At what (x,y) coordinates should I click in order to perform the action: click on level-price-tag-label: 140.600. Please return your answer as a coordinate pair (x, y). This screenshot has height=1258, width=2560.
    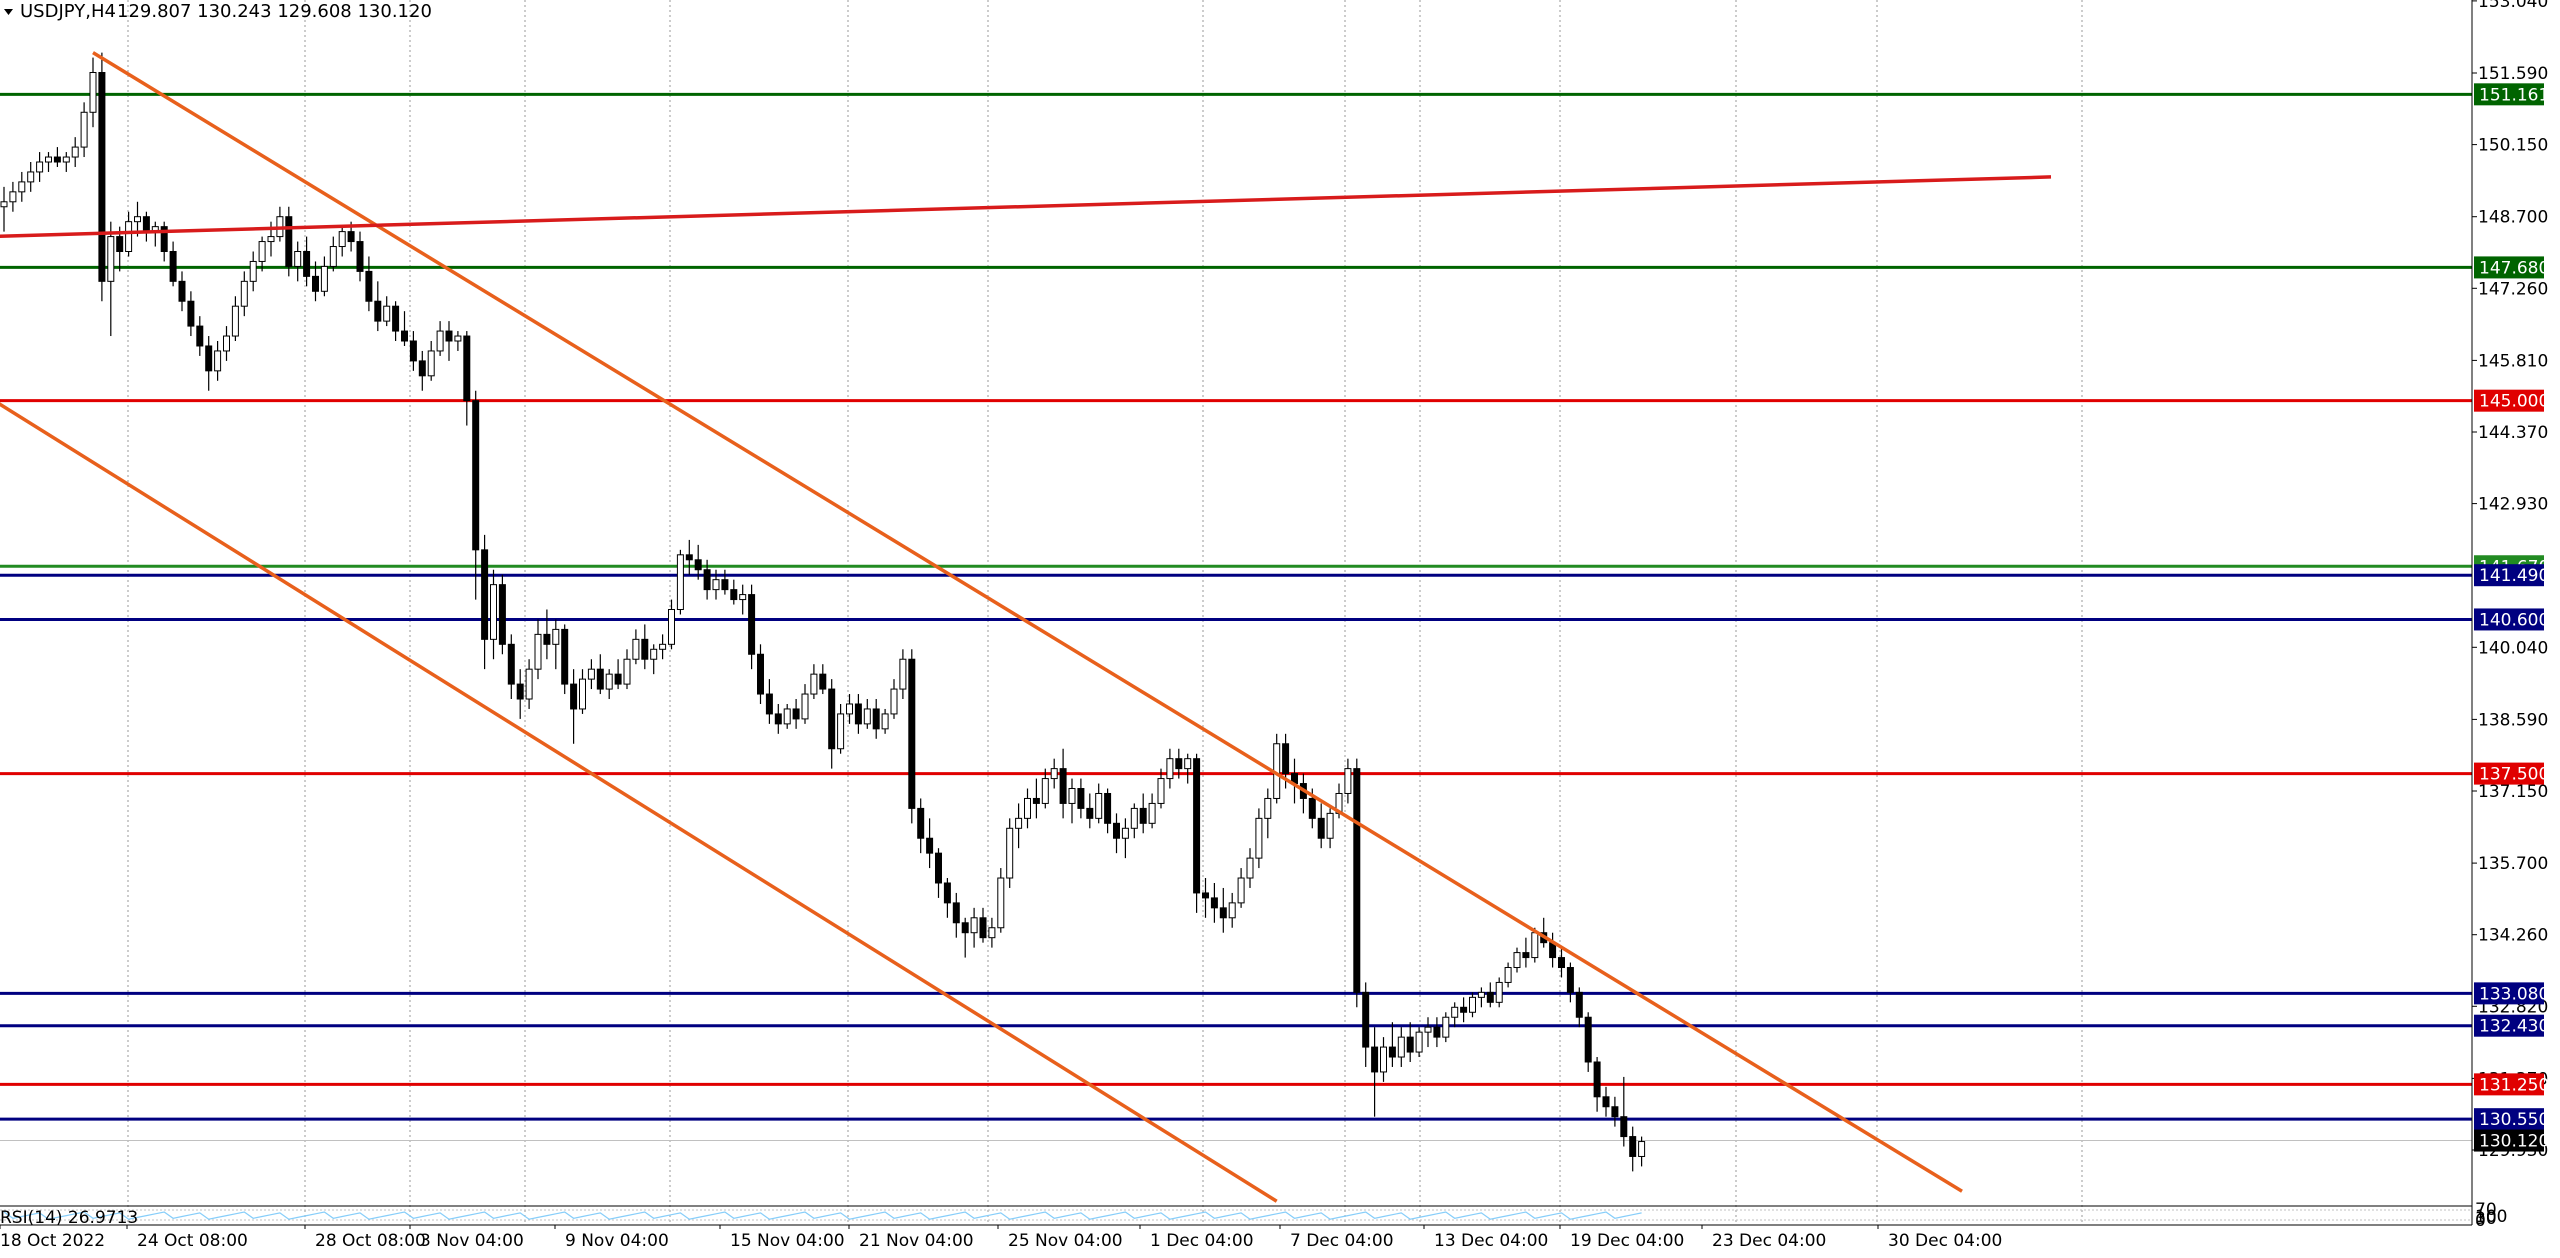
    Looking at the image, I should click on (2514, 620).